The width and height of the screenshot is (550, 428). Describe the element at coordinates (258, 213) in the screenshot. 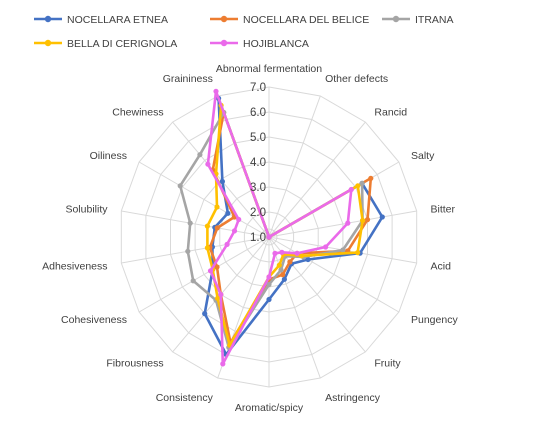

I see `tick-label: 2.0` at that location.